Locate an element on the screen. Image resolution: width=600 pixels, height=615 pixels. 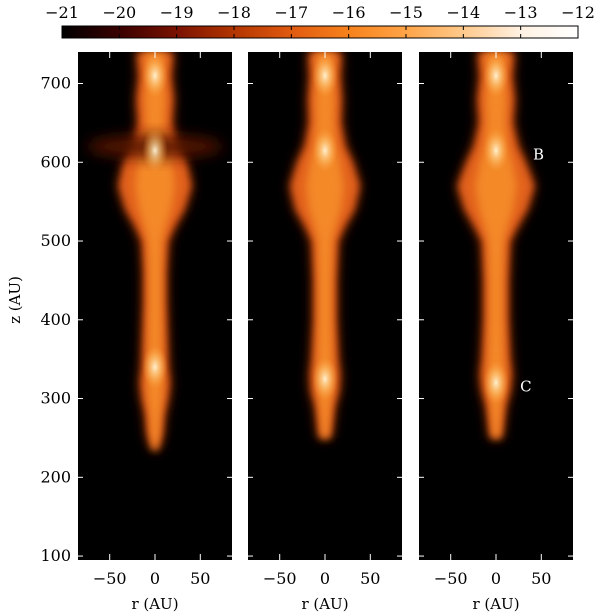
y-tick-label: 200 is located at coordinates (55, 476).